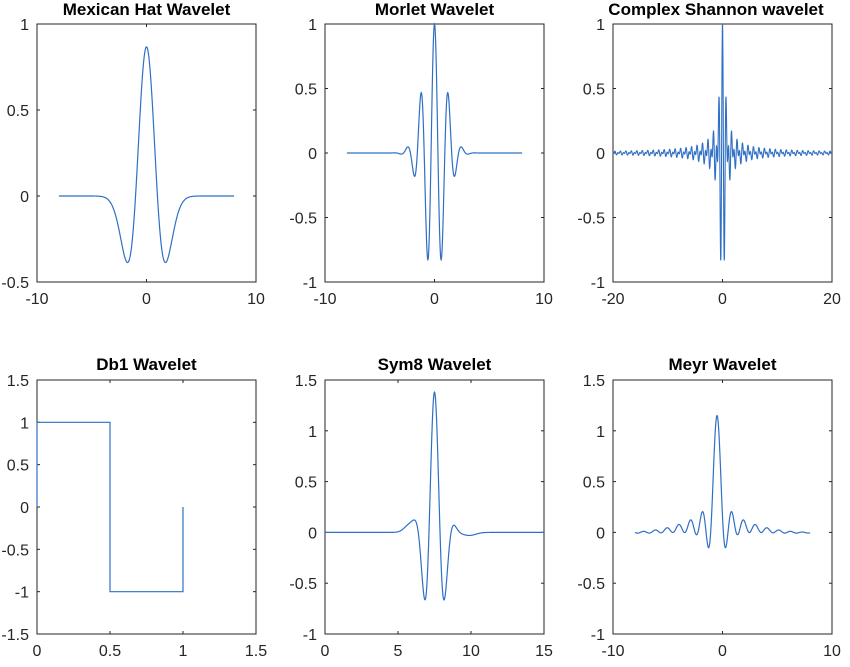 This screenshot has width=850, height=667. What do you see at coordinates (147, 9) in the screenshot?
I see `chart-title: Mexican Hat Wavelet` at bounding box center [147, 9].